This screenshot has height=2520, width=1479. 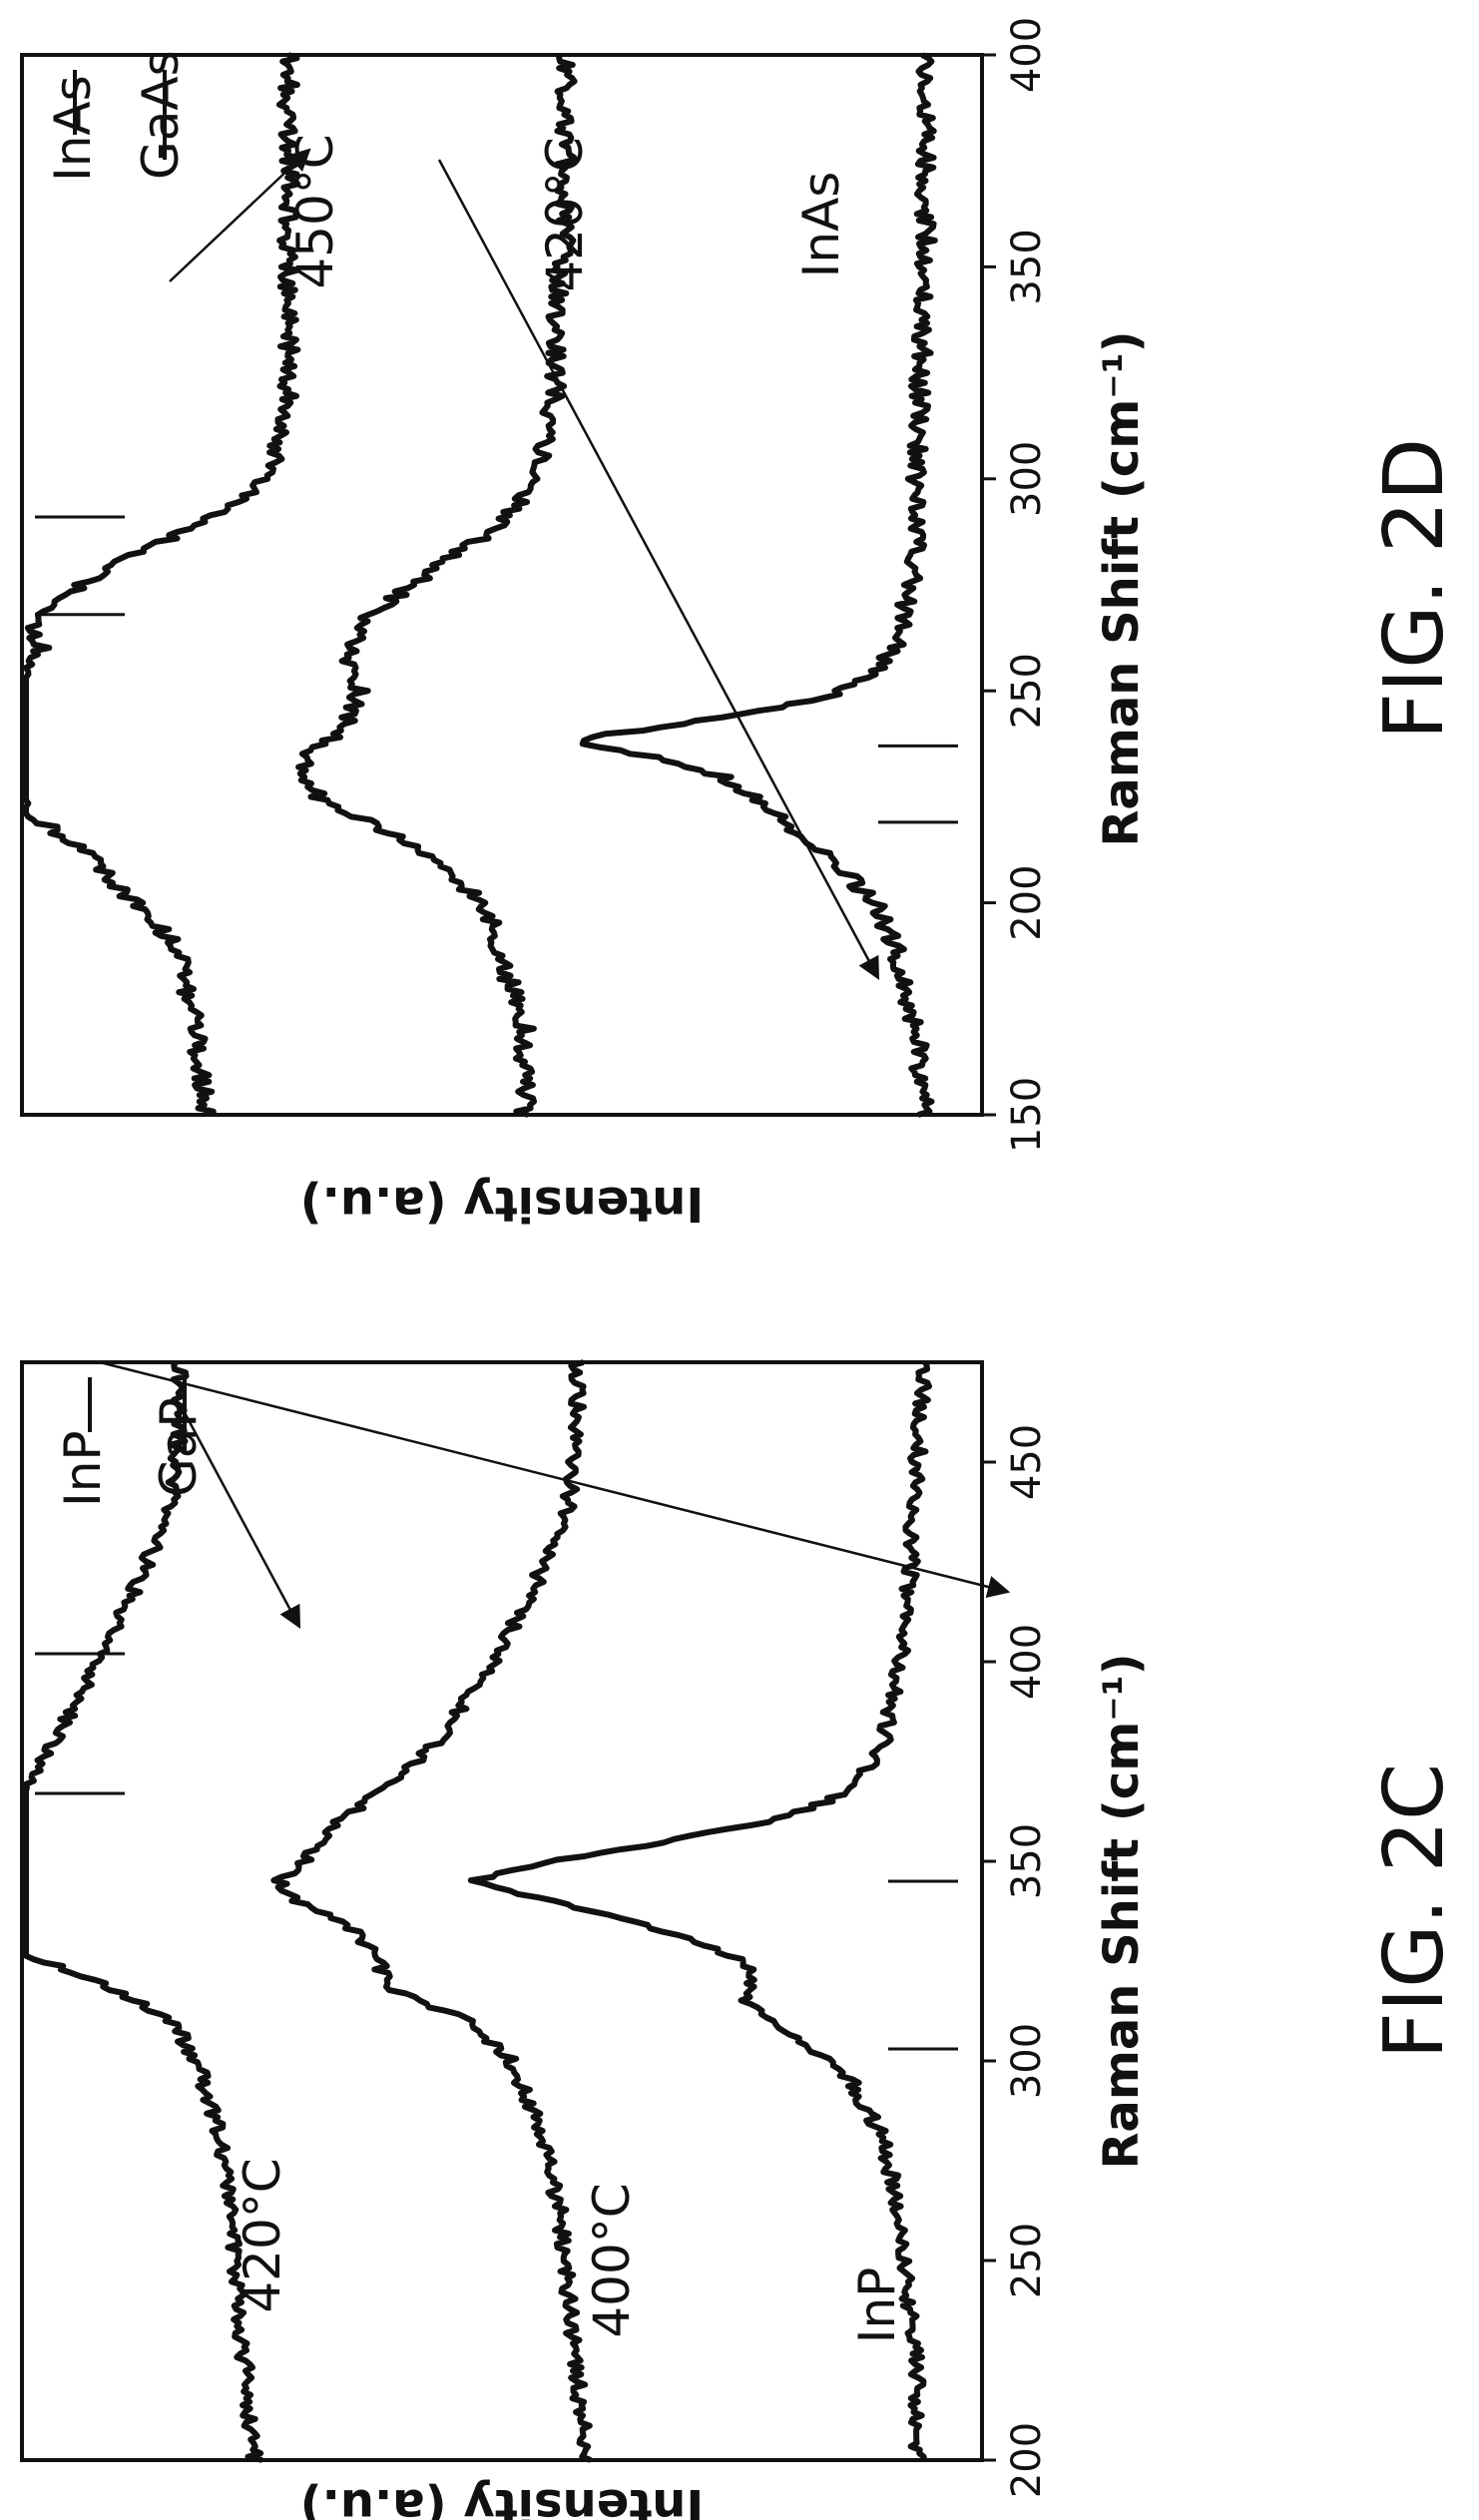 I want to click on x-tick-label: 150, so click(x=1027, y=1115).